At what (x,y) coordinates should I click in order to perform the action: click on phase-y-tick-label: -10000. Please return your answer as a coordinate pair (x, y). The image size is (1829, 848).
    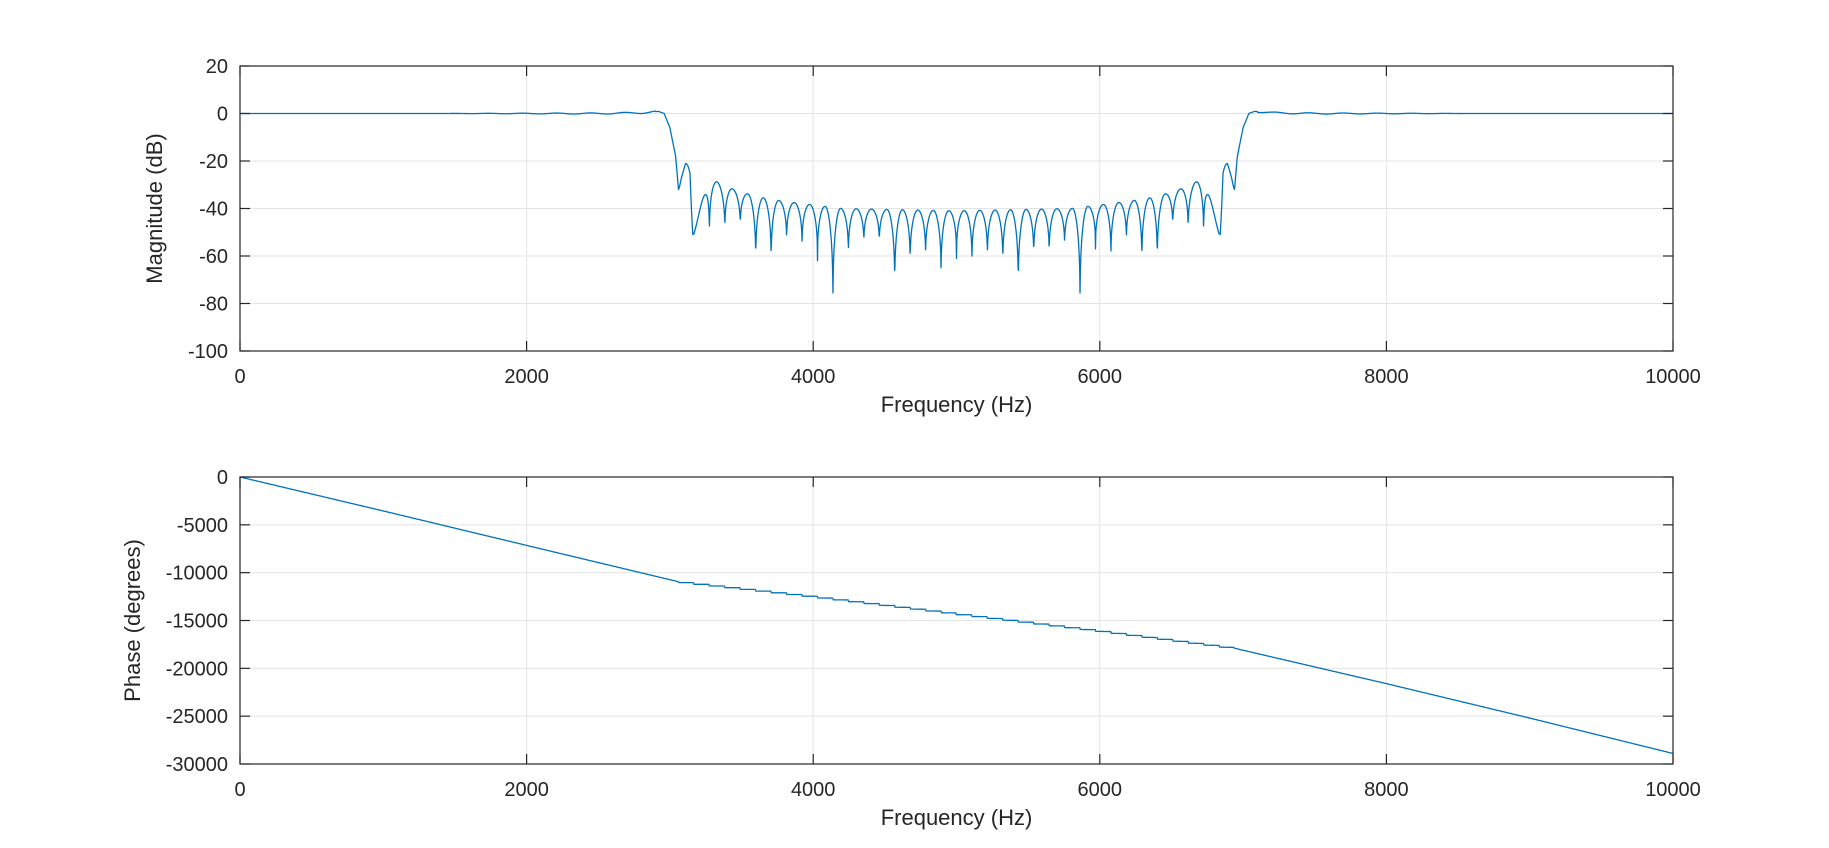
    Looking at the image, I should click on (197, 574).